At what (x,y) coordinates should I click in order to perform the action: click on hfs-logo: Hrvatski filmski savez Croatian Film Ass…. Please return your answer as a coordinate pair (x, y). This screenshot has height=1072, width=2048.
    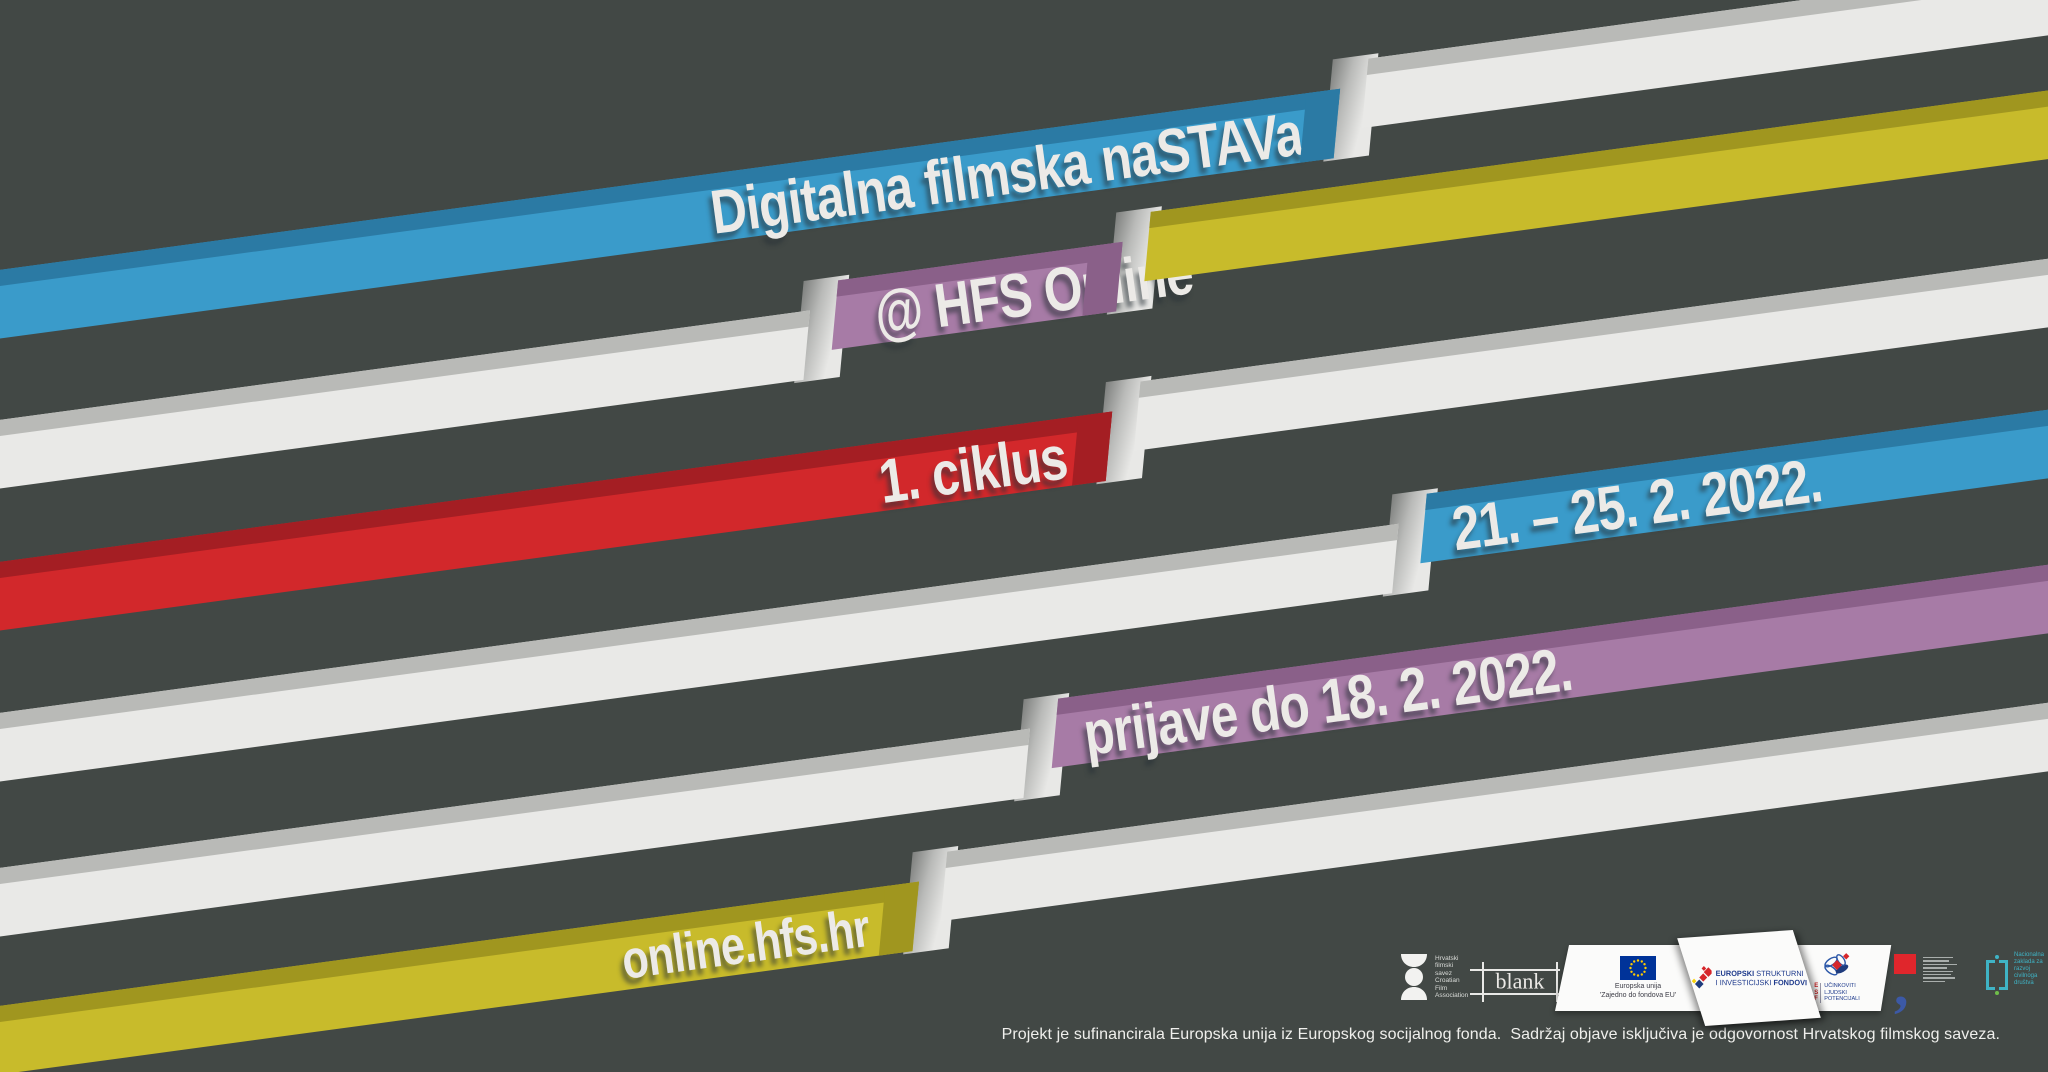
    Looking at the image, I should click on (1434, 977).